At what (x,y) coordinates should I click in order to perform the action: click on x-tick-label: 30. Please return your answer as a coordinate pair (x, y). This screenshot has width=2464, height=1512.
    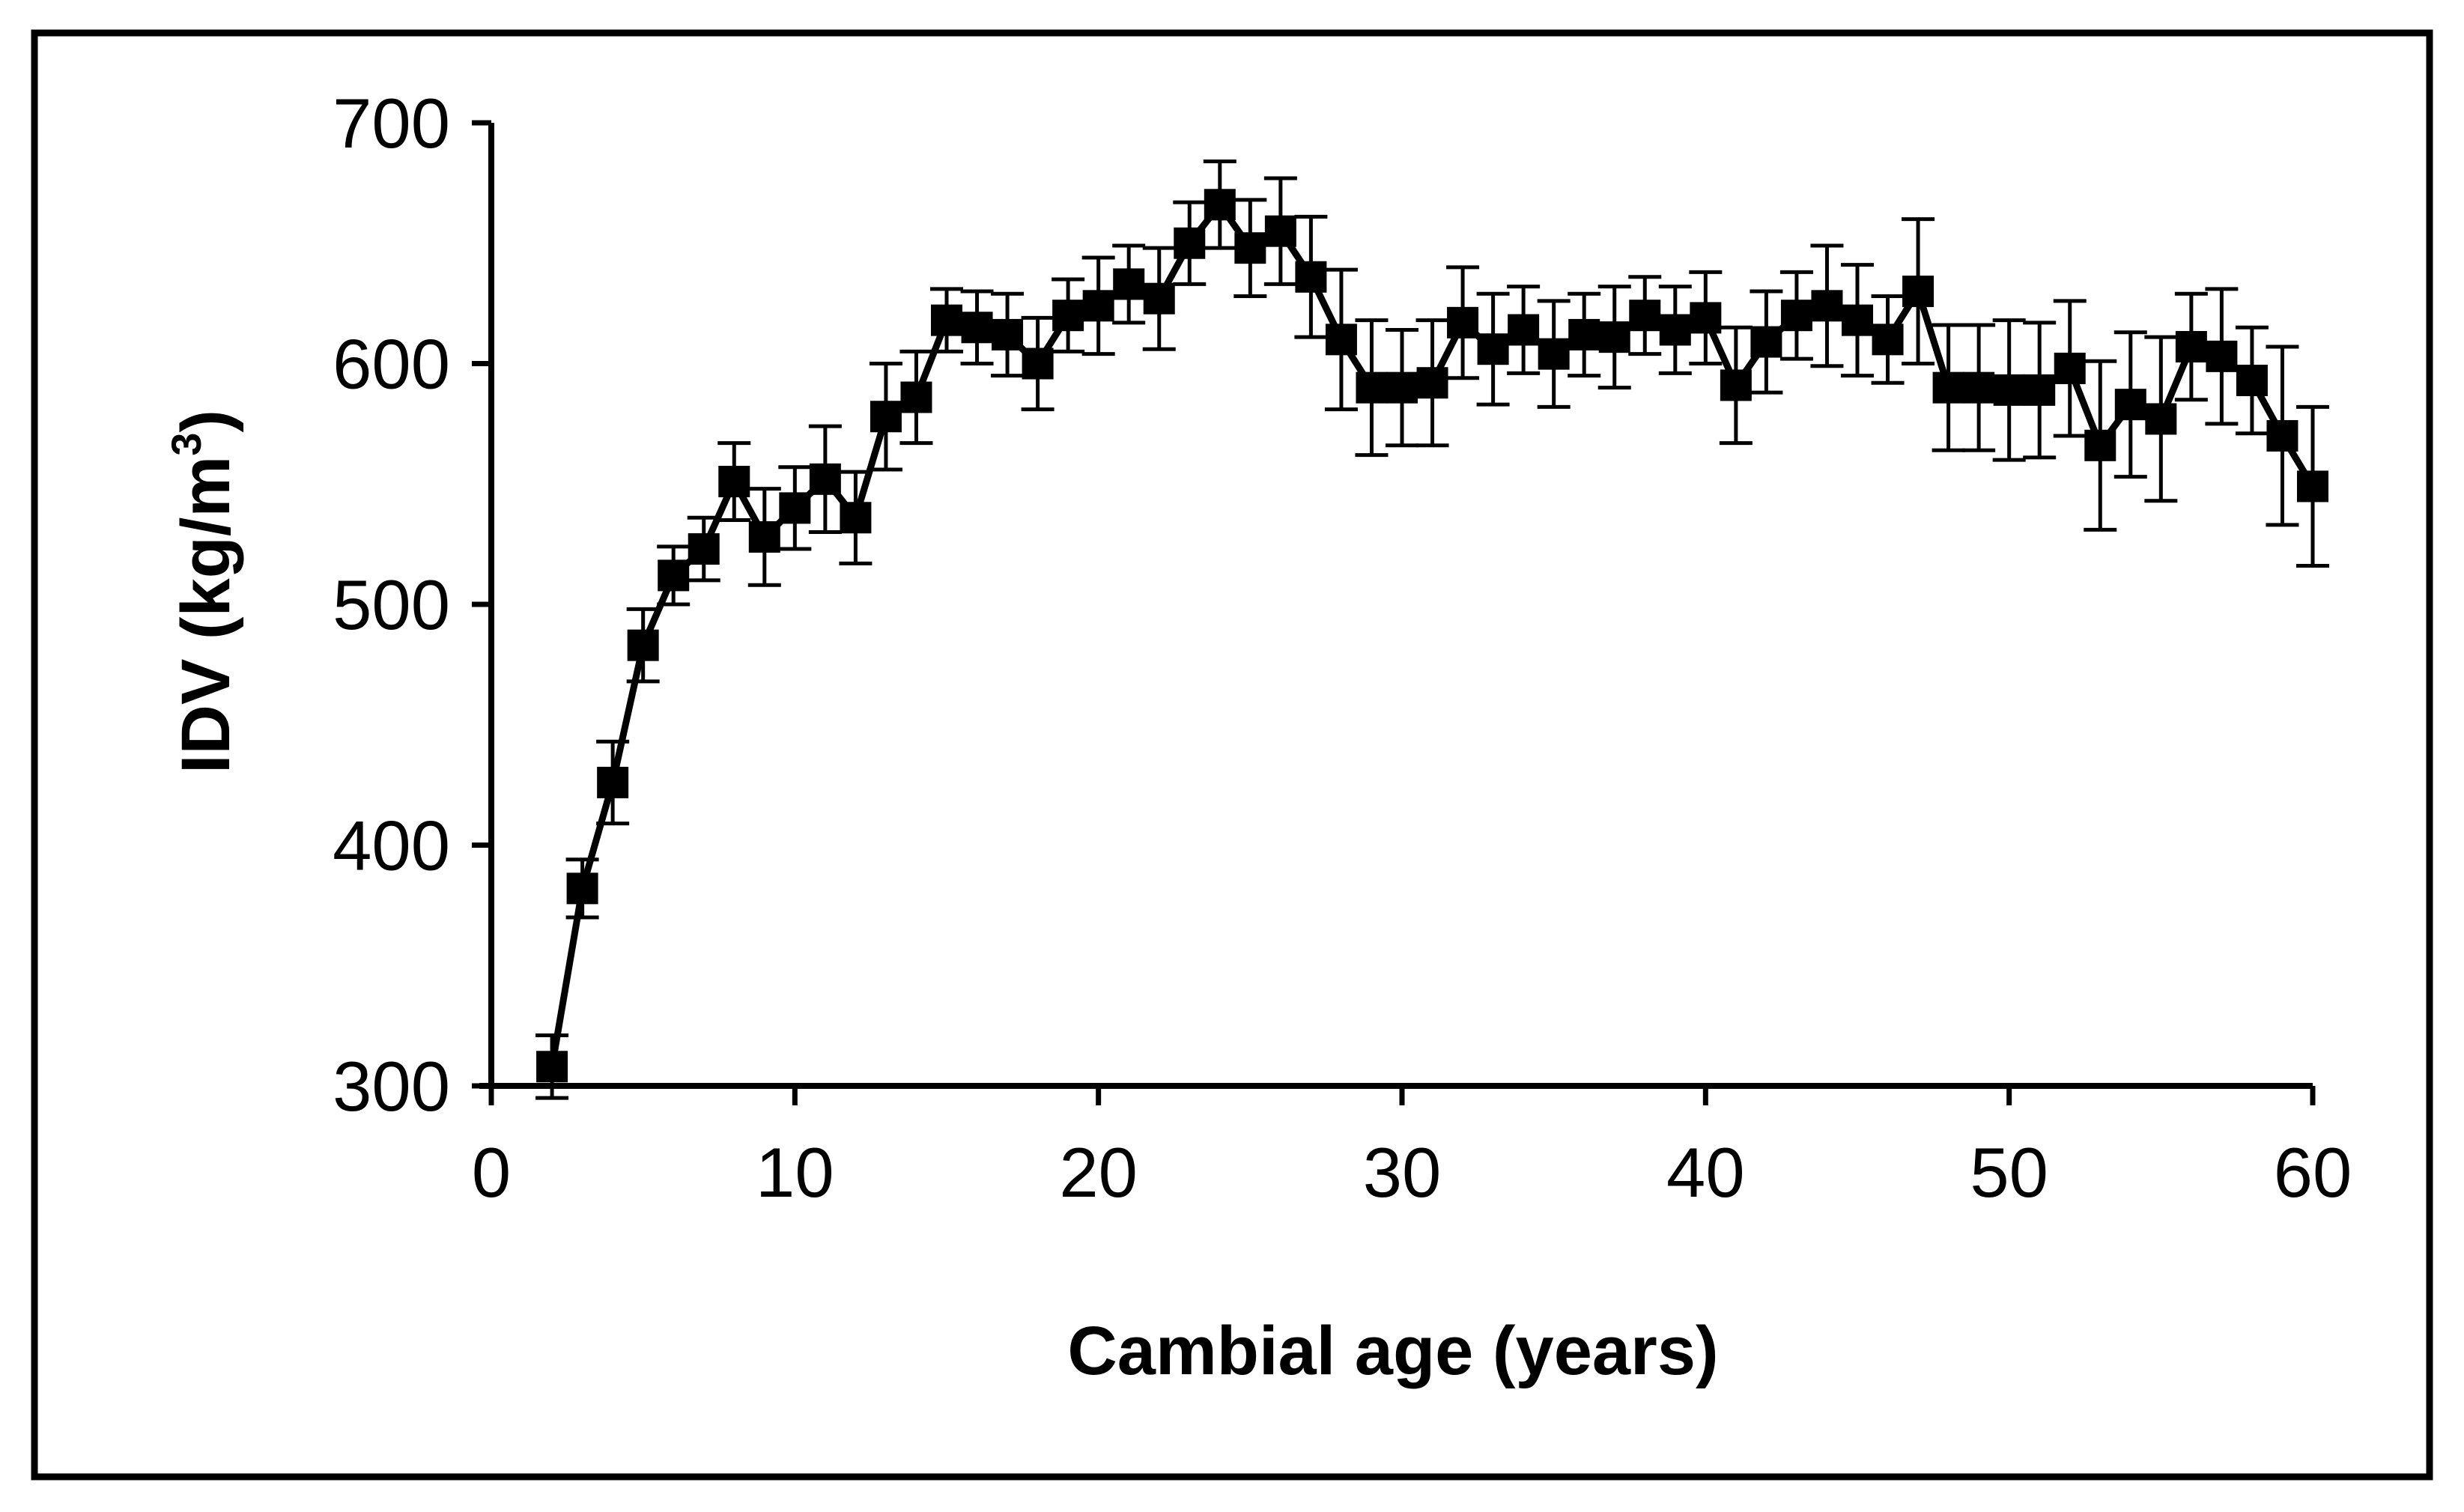
    Looking at the image, I should click on (1402, 1172).